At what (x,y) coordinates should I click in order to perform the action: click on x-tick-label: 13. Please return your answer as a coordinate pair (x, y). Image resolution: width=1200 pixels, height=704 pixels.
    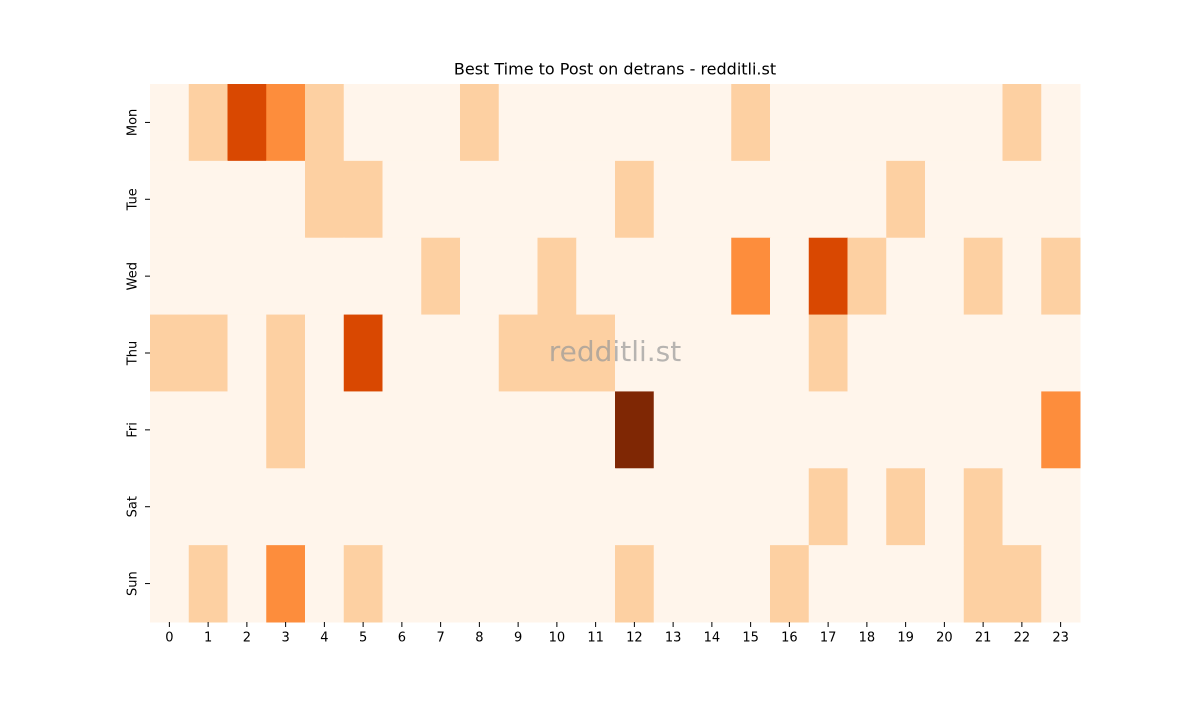
    Looking at the image, I should click on (673, 638).